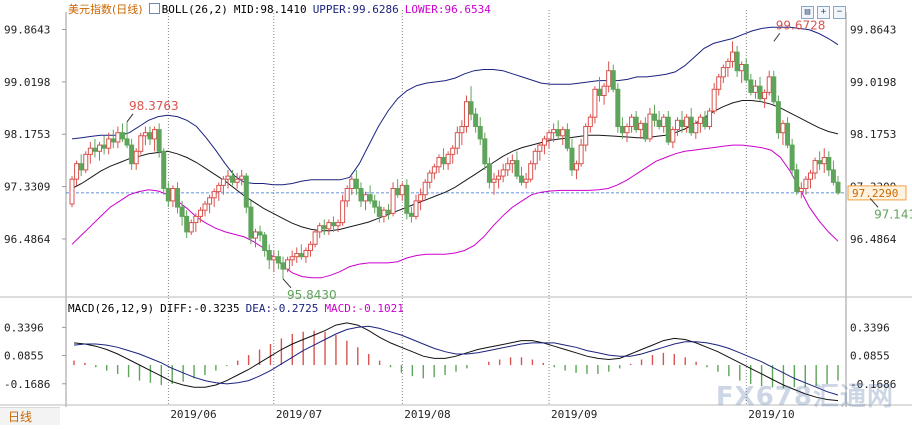 This screenshot has height=429, width=912. What do you see at coordinates (193, 414) in the screenshot?
I see `month-label: 2019/06` at bounding box center [193, 414].